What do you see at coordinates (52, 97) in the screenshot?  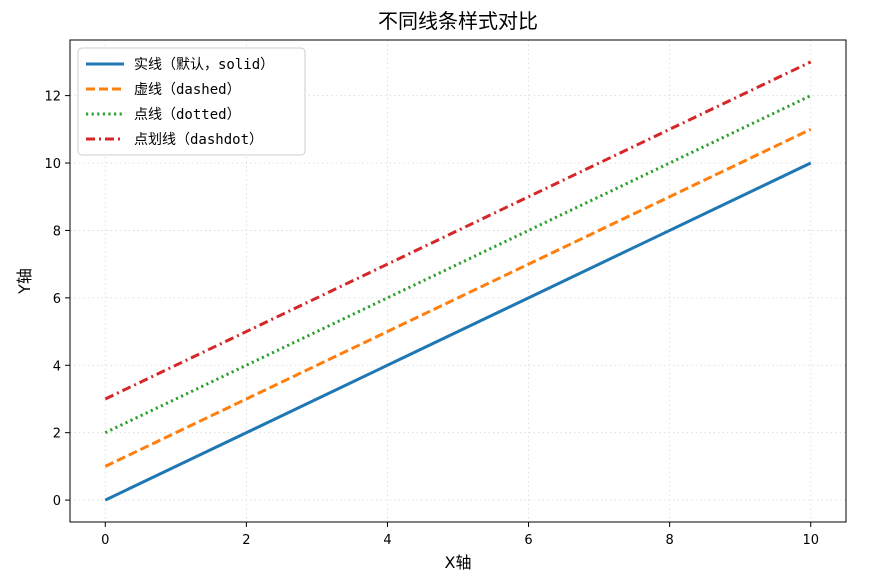 I see `y-tick-label: 12` at bounding box center [52, 97].